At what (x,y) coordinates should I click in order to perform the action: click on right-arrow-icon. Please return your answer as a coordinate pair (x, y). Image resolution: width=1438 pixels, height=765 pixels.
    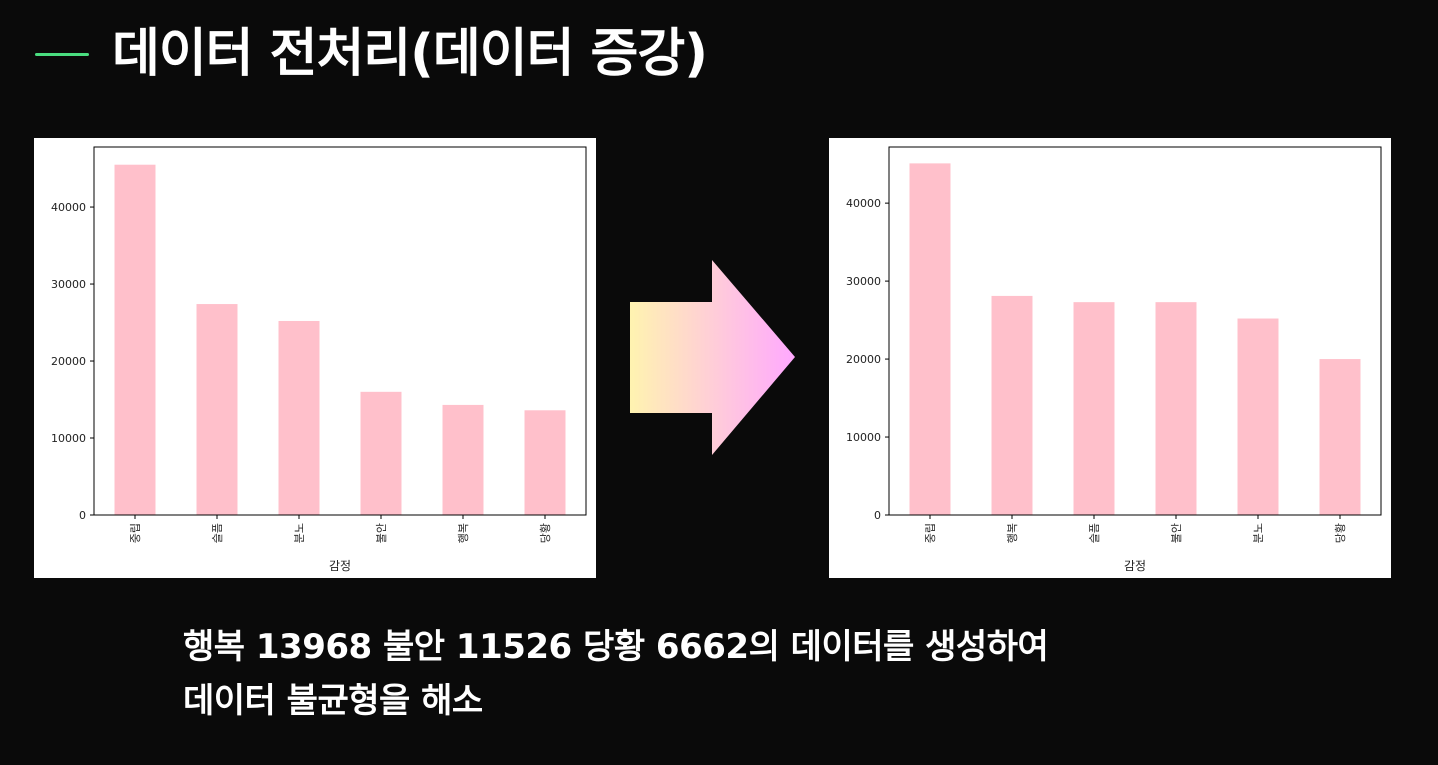
    Looking at the image, I should click on (713, 360).